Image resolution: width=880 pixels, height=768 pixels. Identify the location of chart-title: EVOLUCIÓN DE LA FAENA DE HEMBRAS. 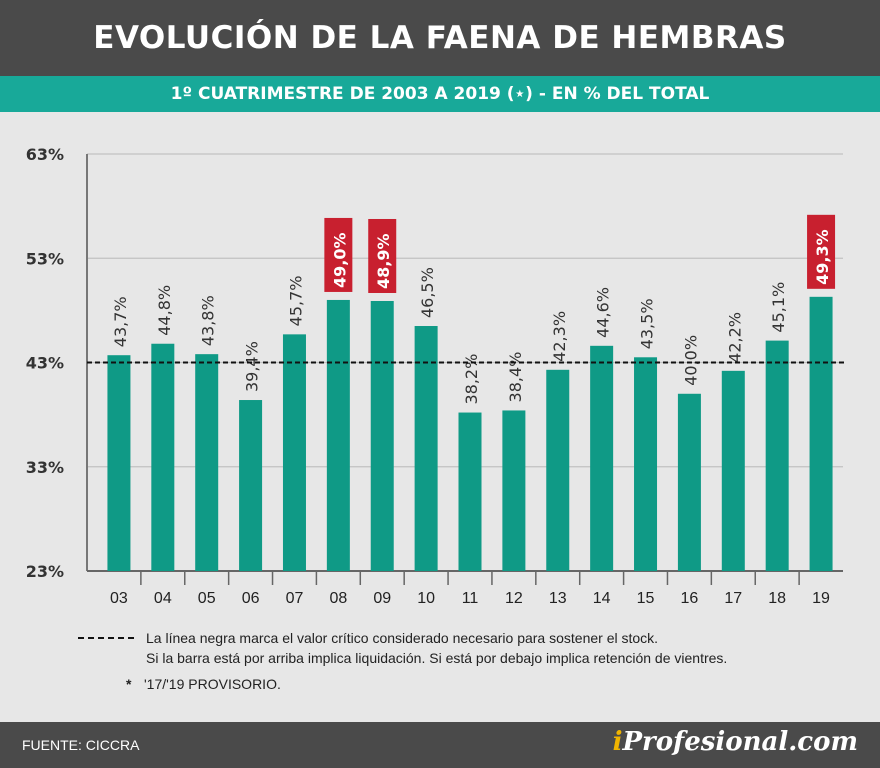
(440, 38).